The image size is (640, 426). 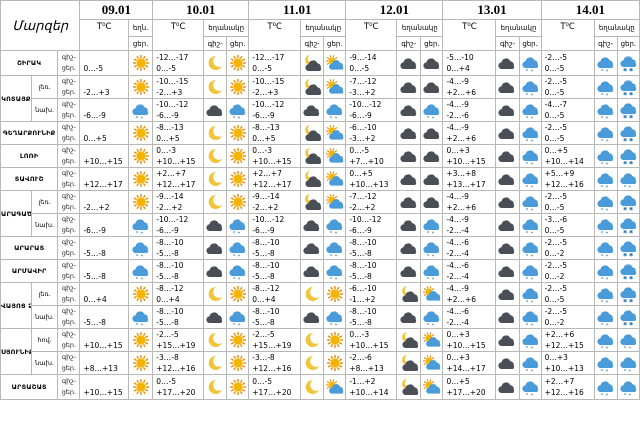 I want to click on day-temp: 0…-5, so click(x=93, y=68).